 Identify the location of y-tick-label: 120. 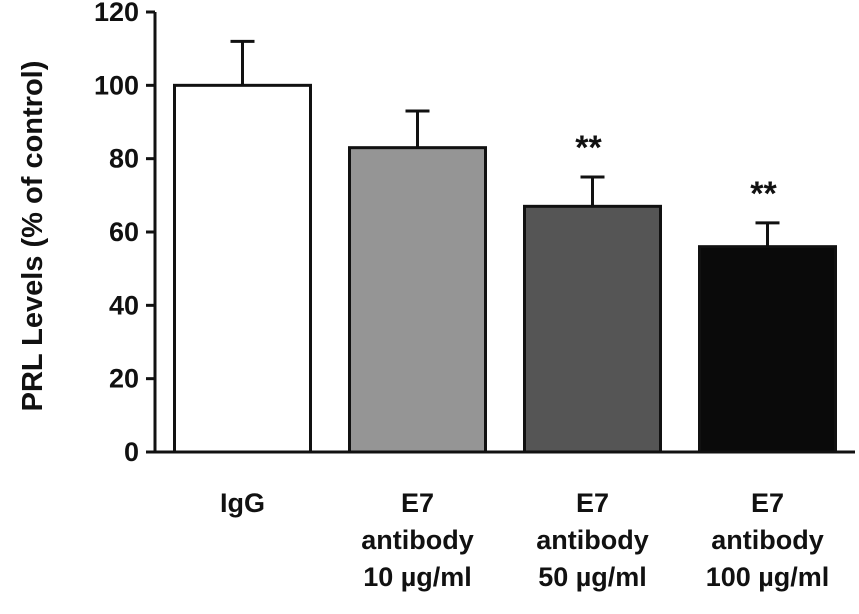
(116, 13).